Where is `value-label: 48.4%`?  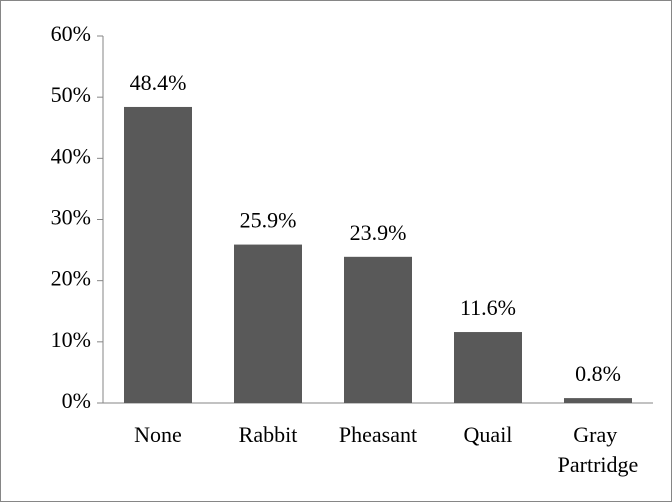
value-label: 48.4% is located at coordinates (158, 82).